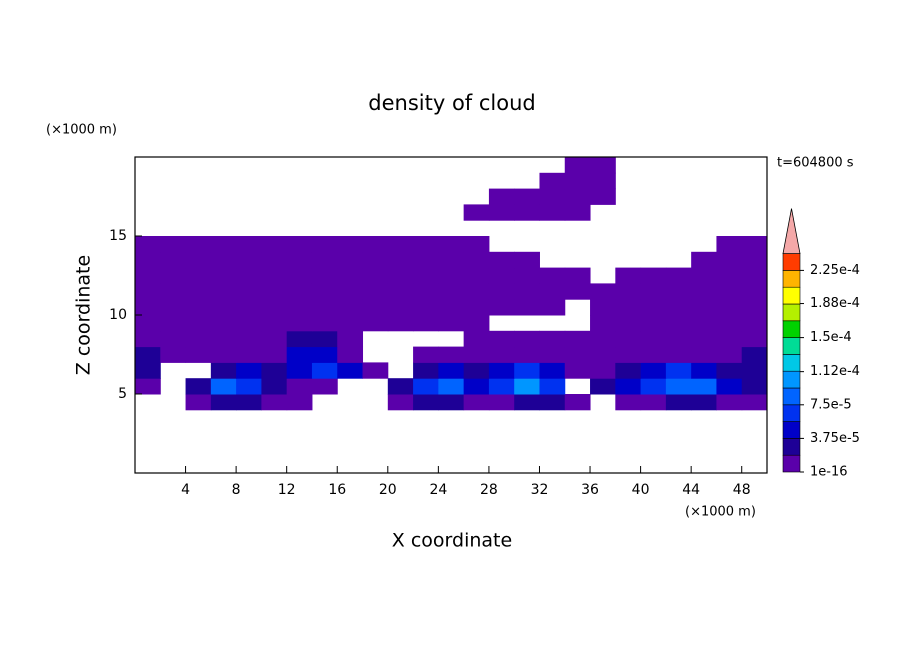  Describe the element at coordinates (815, 163) in the screenshot. I see `annotation: t=604800 s` at that location.